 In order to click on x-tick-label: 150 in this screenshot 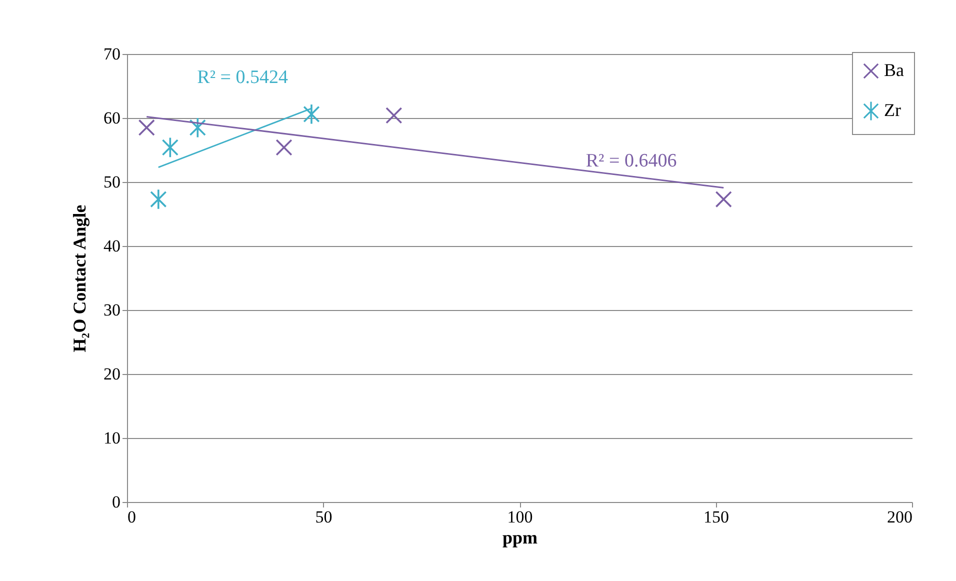, I will do `click(716, 517)`.